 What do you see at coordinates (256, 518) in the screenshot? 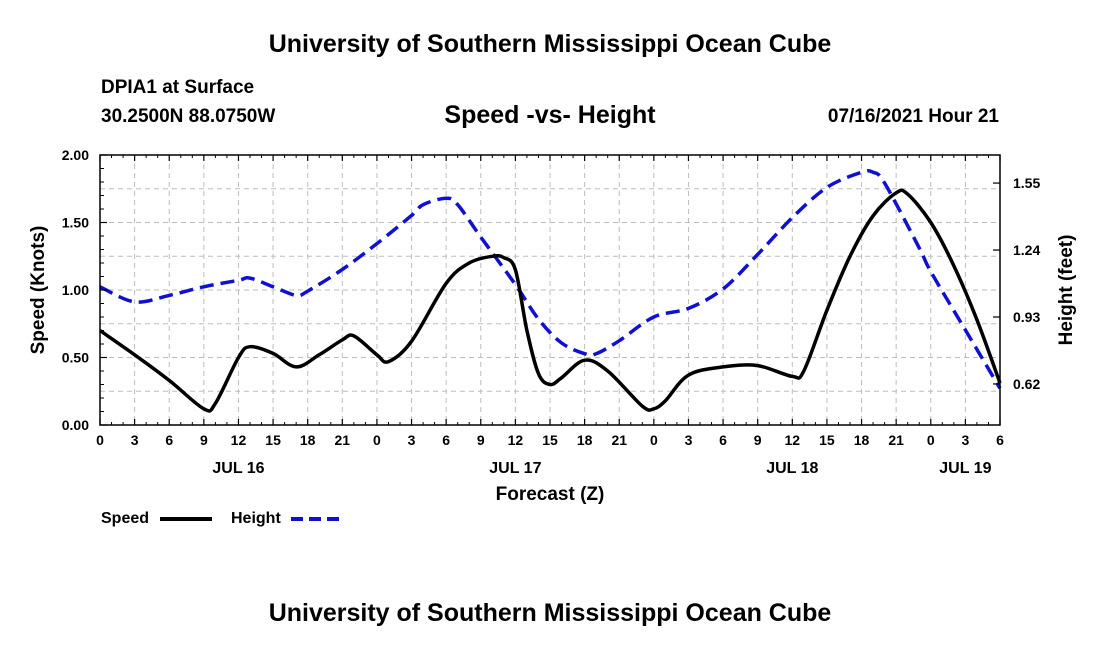
I see `legend-height-label: Height` at bounding box center [256, 518].